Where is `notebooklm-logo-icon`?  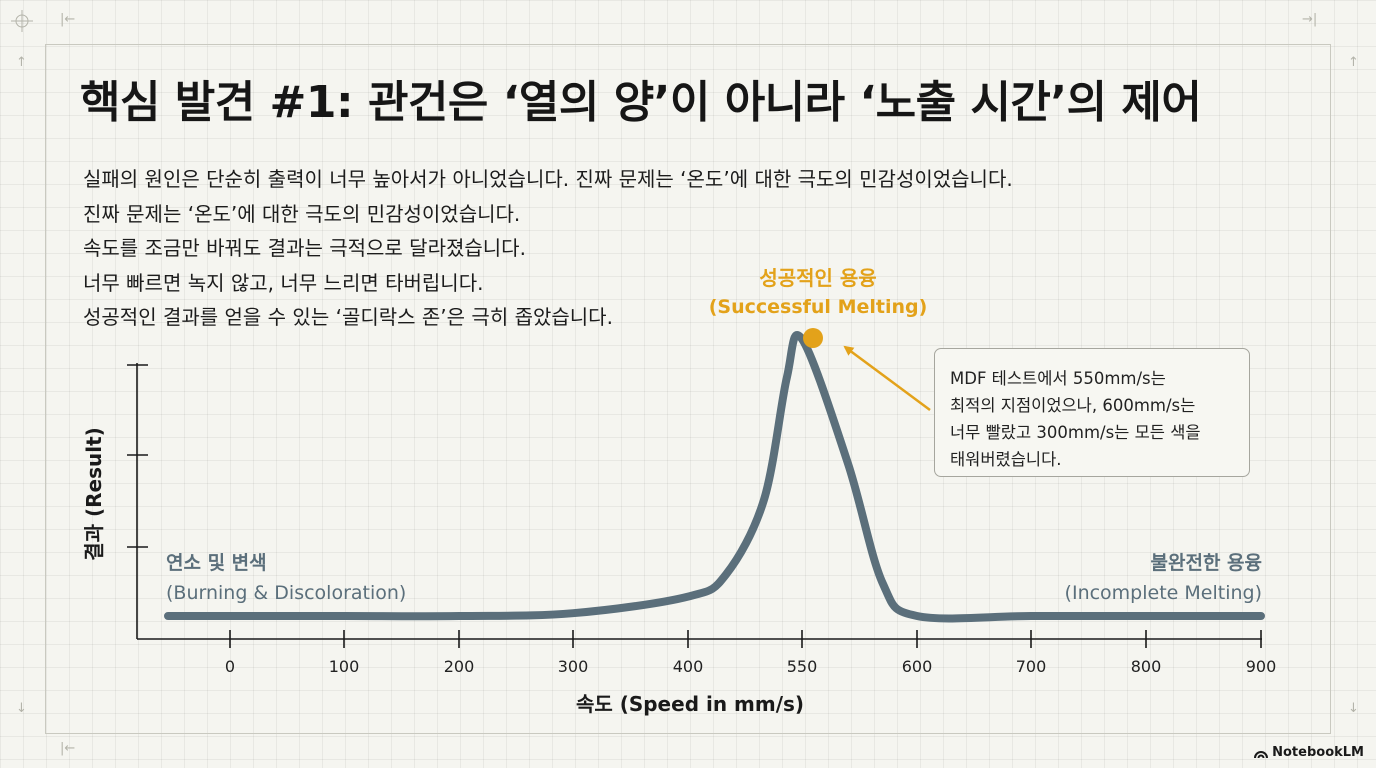
notebooklm-logo-icon is located at coordinates (1261, 754).